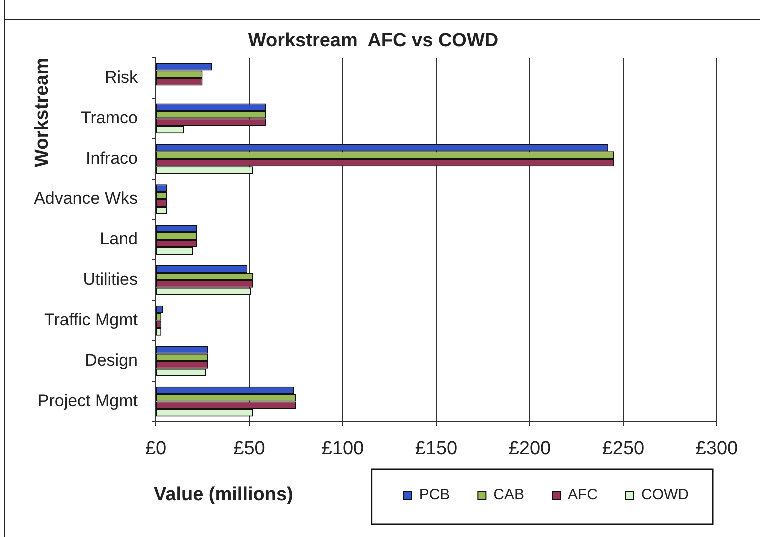 The width and height of the screenshot is (760, 537). Describe the element at coordinates (88, 400) in the screenshot. I see `y-tick-label: Project Mgmt` at that location.